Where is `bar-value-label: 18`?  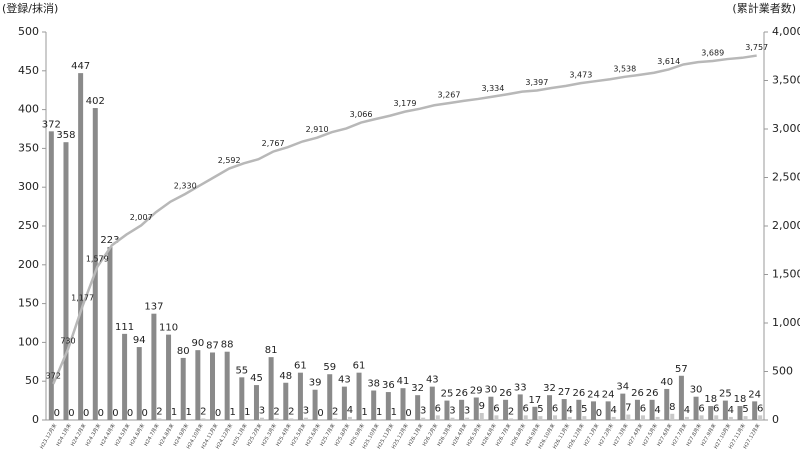
bar-value-label: 18 is located at coordinates (710, 399).